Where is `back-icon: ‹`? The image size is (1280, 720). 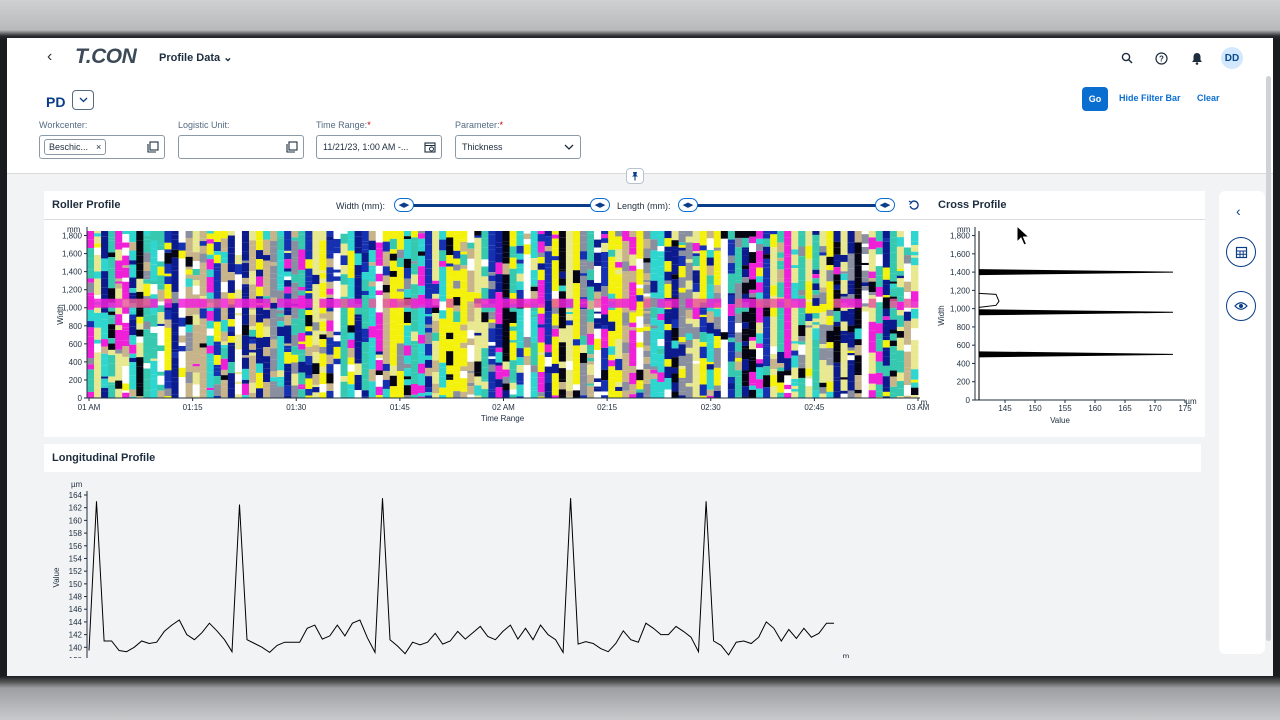 back-icon: ‹ is located at coordinates (50, 56).